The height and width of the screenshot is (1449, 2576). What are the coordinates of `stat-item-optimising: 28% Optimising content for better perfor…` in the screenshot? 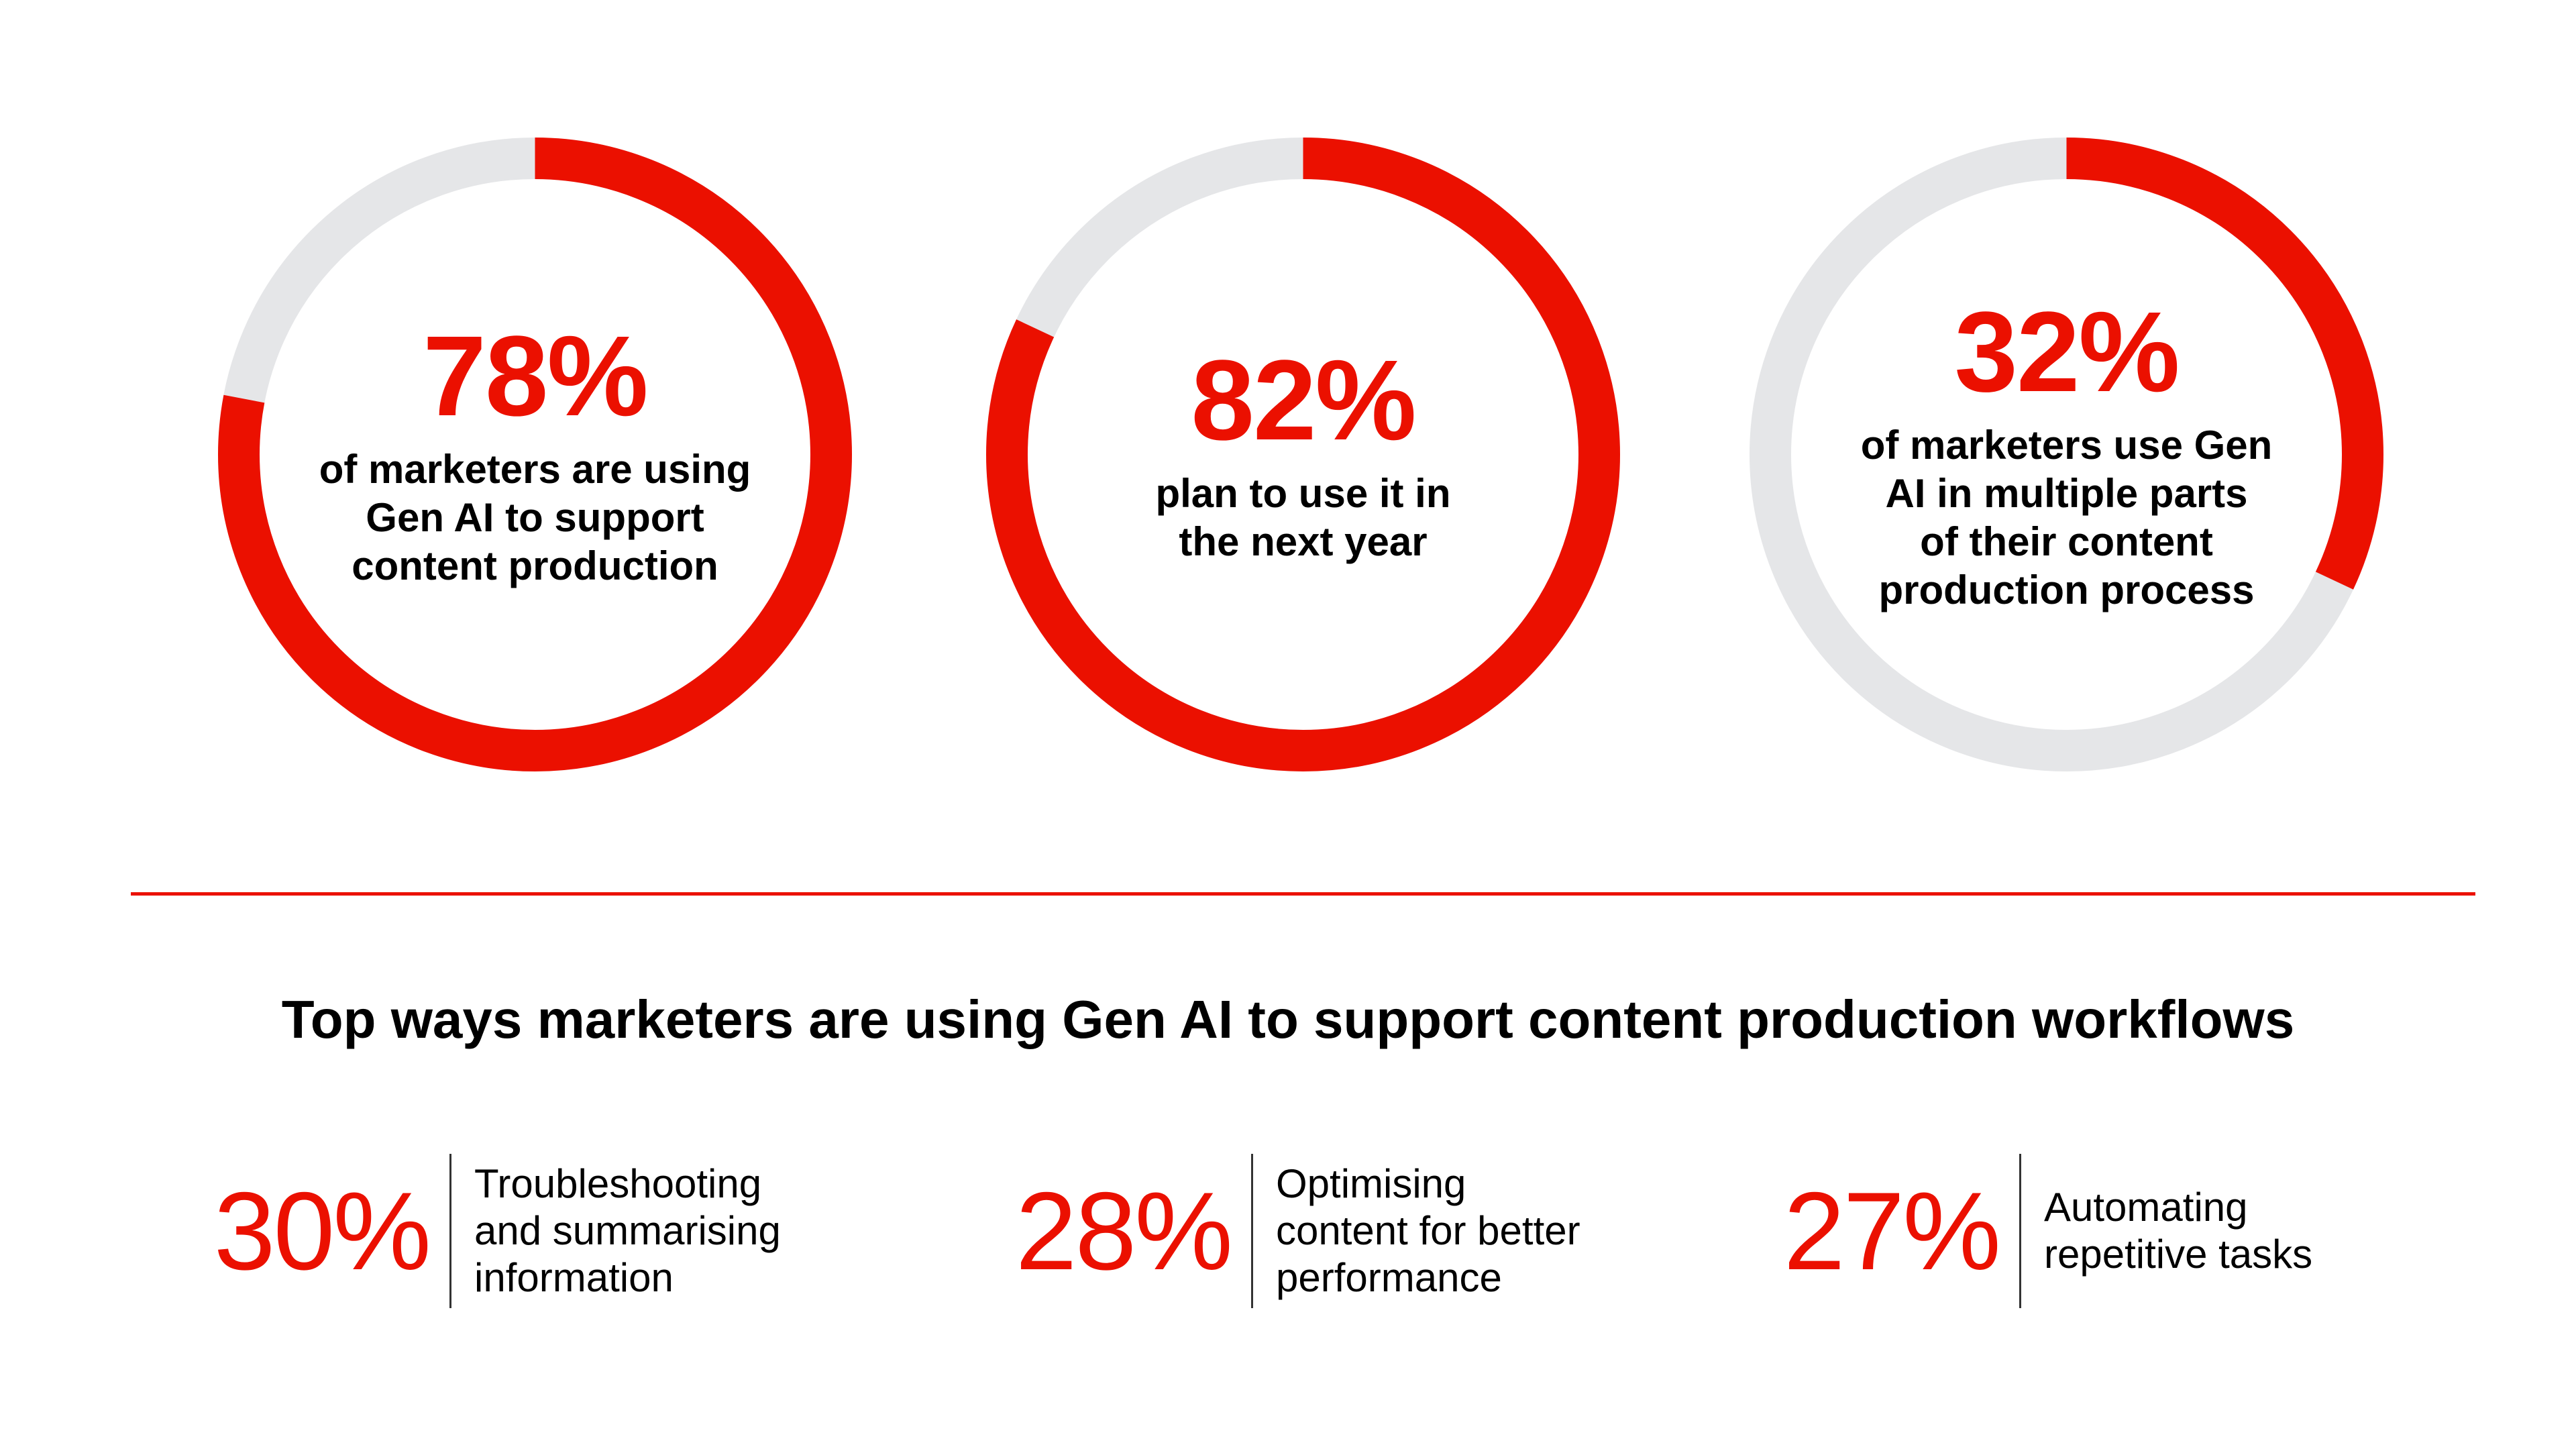 It's located at (1291, 1230).